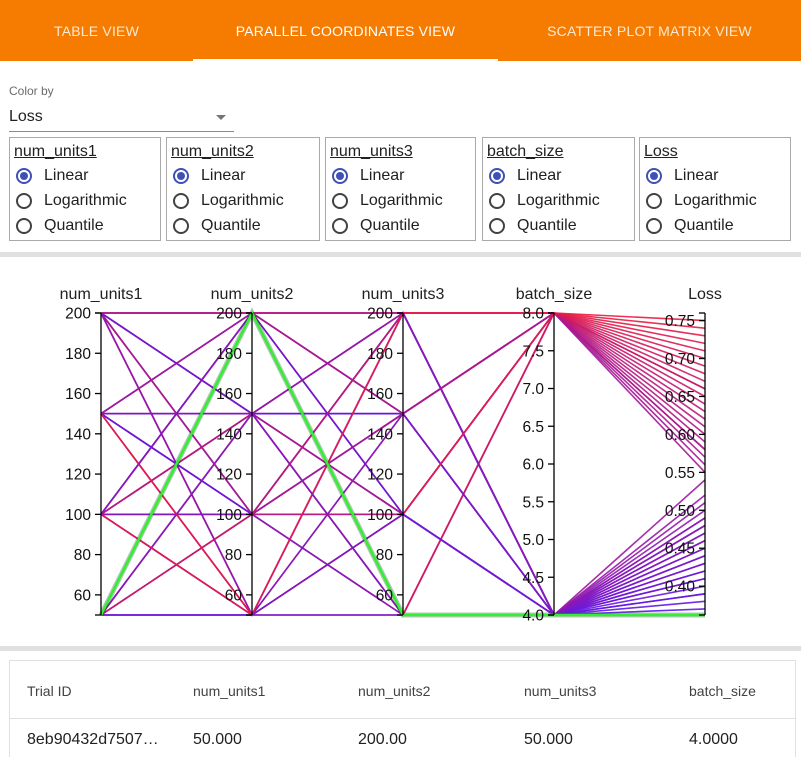 This screenshot has height=757, width=801. I want to click on scale-box-title: num_units2, so click(212, 151).